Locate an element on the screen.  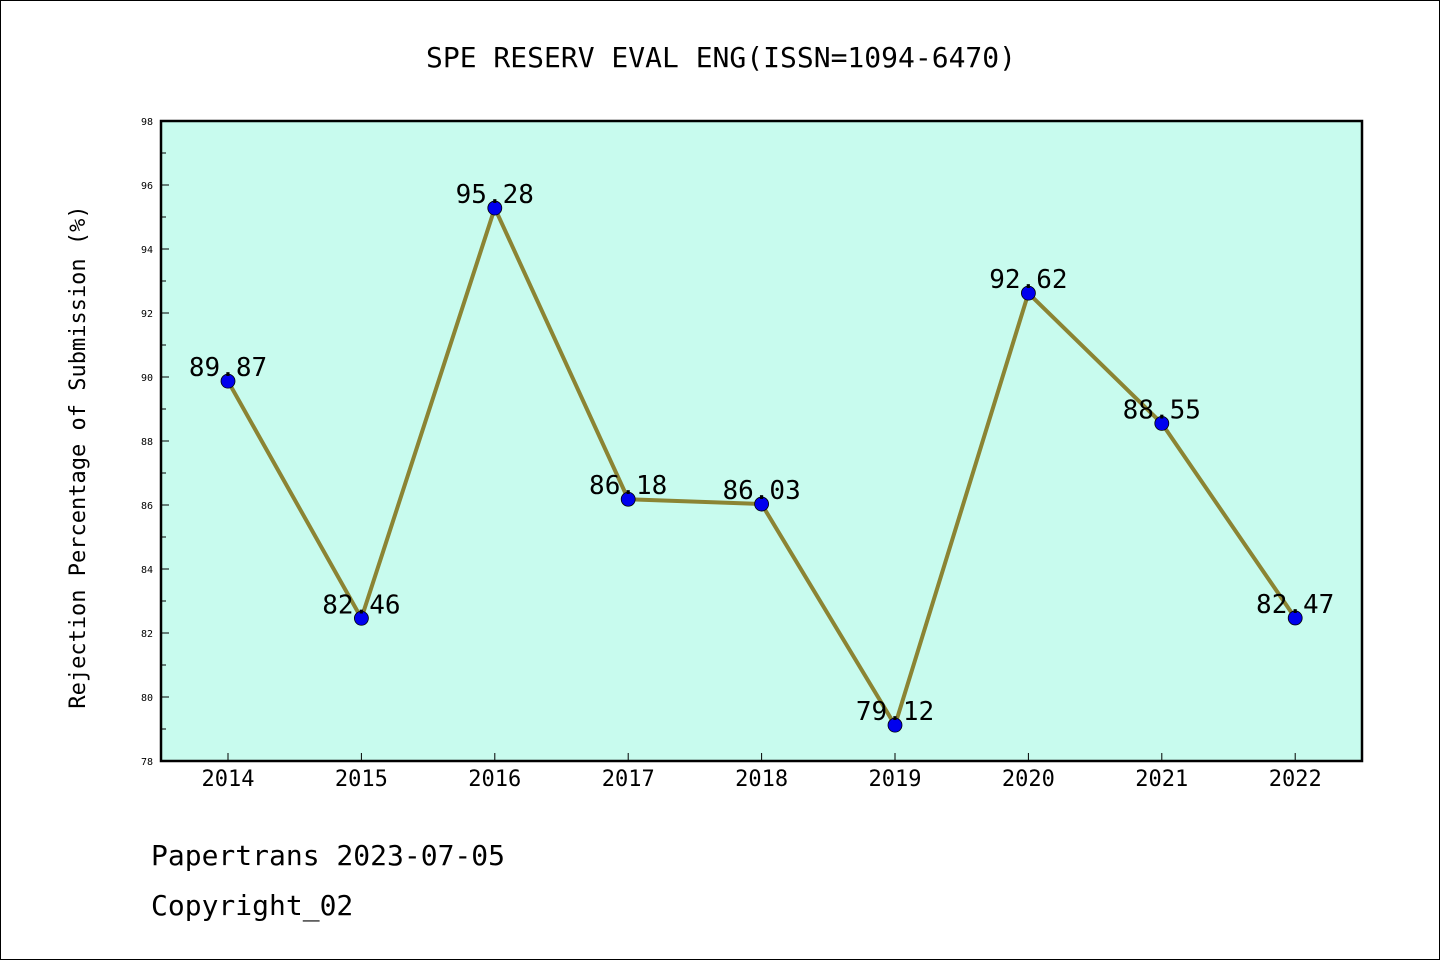
chart-title: SPE RESERV EVAL ENG(ISSN=1094-6470) is located at coordinates (721, 57).